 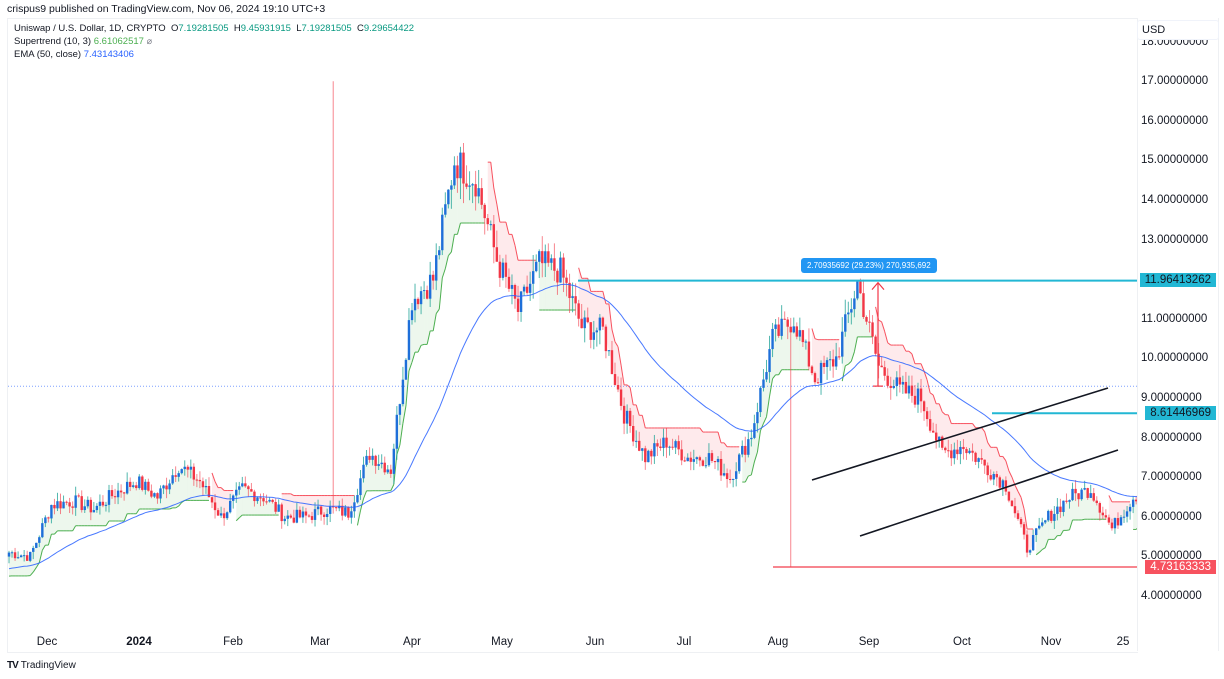 What do you see at coordinates (326, 28) in the screenshot?
I see `low-value: 7.19281505` at bounding box center [326, 28].